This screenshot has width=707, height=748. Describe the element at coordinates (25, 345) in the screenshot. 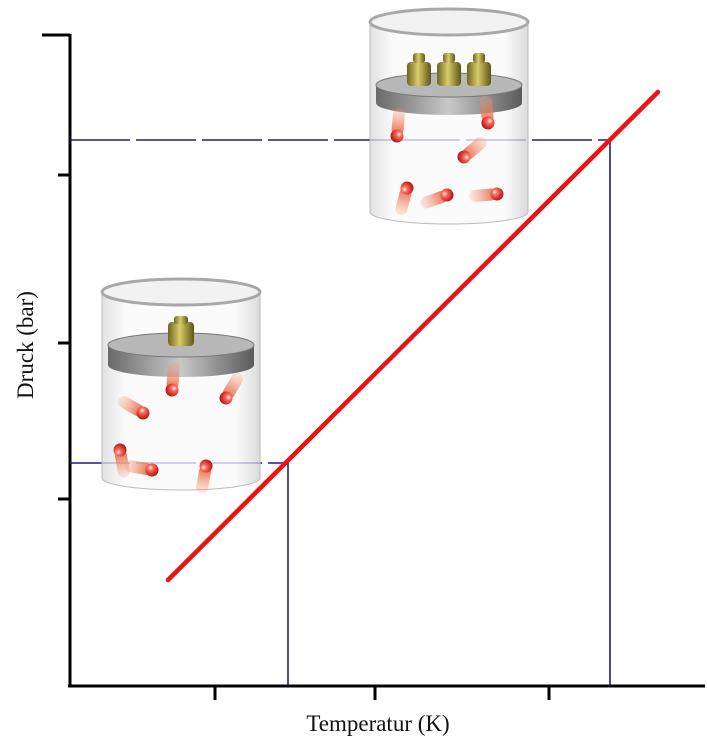

I see `y-axis-label: Druck (bar)` at that location.